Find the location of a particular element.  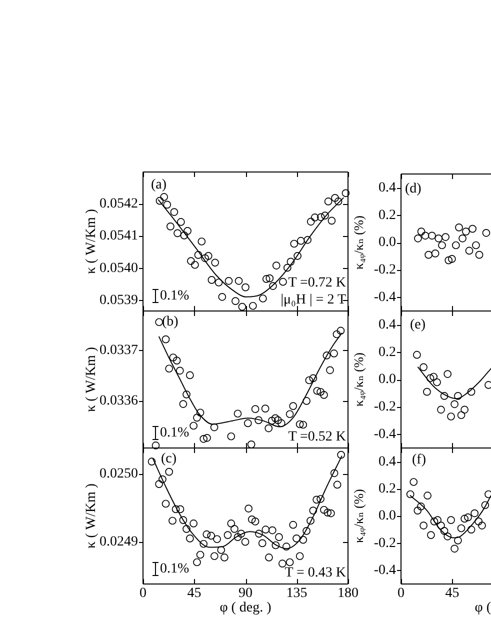

y-tick-label: 0.0541 is located at coordinates (119, 236).